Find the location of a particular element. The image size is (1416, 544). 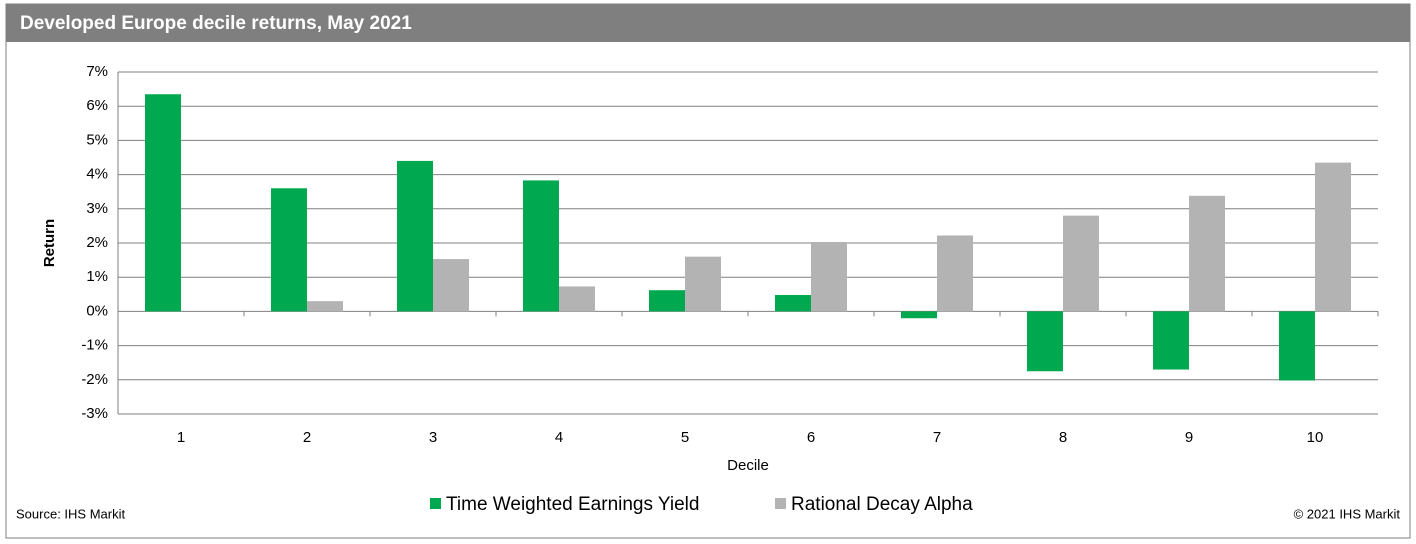

y-axis-label: Return is located at coordinates (49, 243).